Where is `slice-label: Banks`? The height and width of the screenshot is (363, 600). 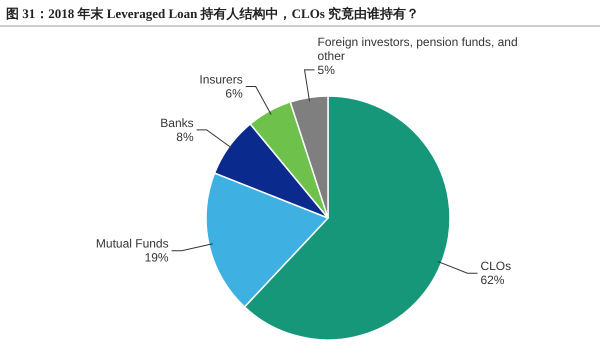 slice-label: Banks is located at coordinates (177, 123).